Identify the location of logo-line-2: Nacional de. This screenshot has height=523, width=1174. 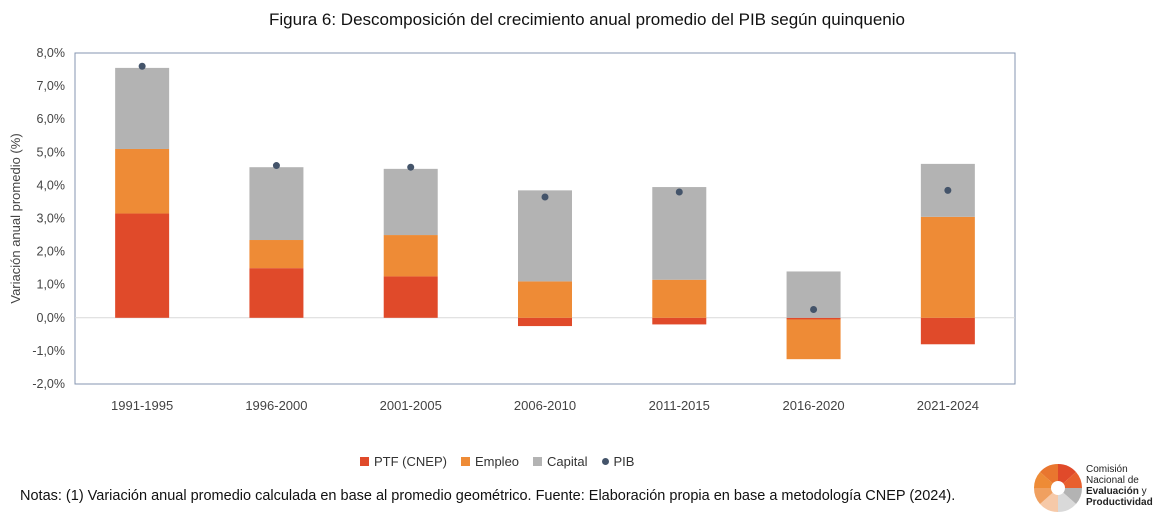
(1112, 480).